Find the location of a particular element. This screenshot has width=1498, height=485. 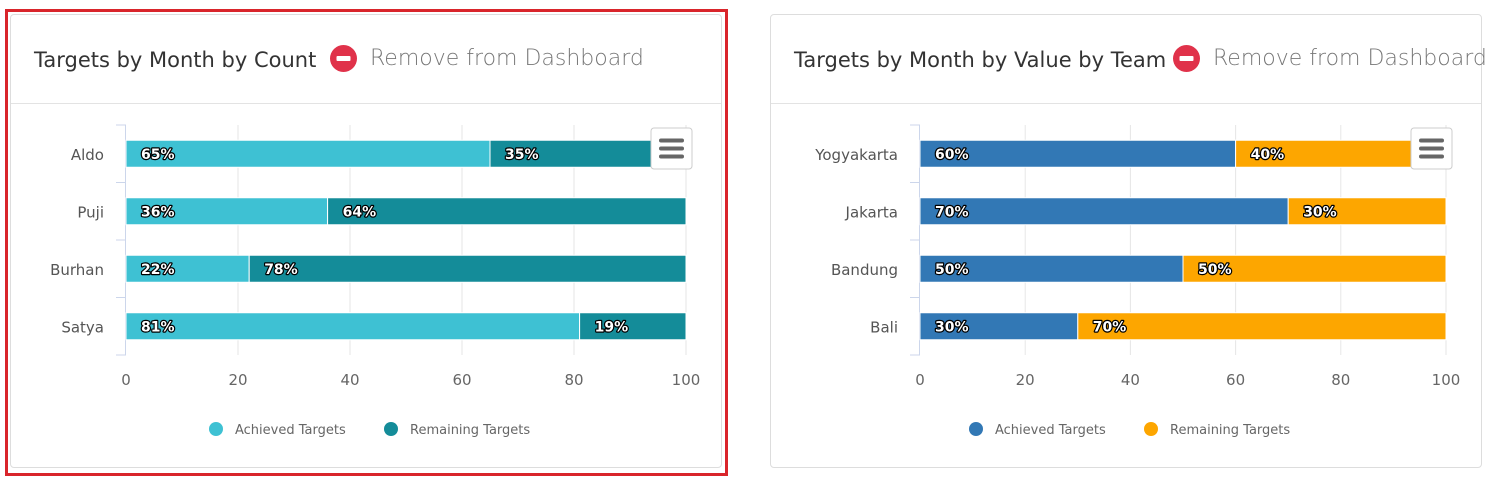

data-label: 81% is located at coordinates (158, 327).